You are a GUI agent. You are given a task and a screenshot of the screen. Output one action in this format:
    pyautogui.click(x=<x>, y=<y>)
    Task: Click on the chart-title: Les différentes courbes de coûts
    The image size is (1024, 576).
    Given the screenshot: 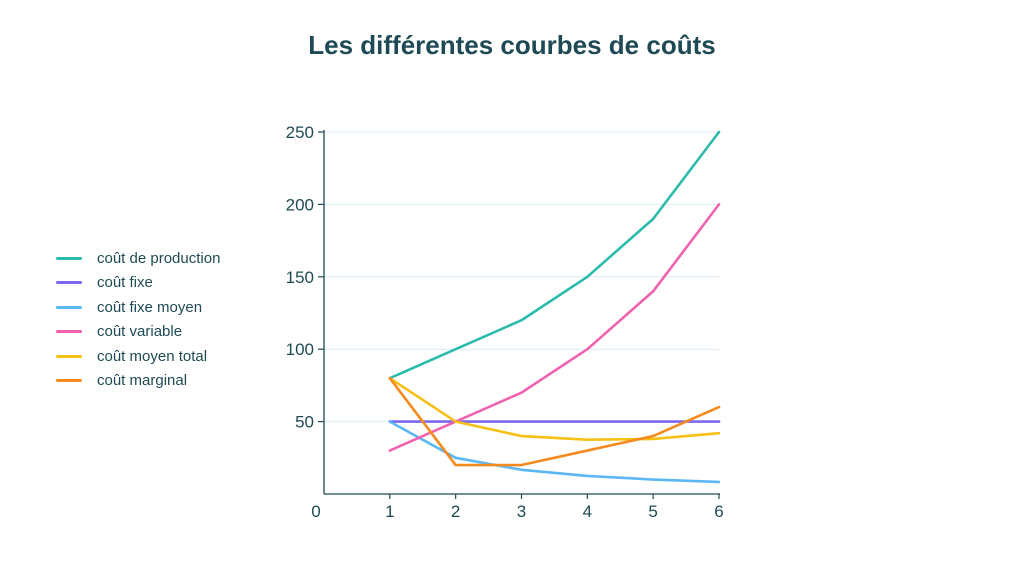 What is the action you would take?
    pyautogui.click(x=512, y=45)
    